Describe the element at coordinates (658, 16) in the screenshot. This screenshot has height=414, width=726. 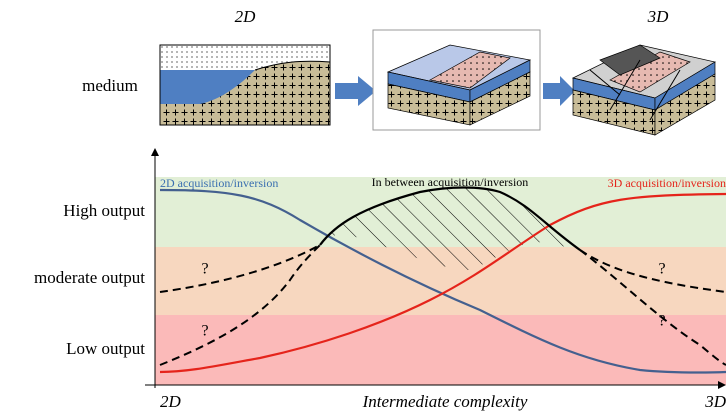
I see `panel-title: 3D` at that location.